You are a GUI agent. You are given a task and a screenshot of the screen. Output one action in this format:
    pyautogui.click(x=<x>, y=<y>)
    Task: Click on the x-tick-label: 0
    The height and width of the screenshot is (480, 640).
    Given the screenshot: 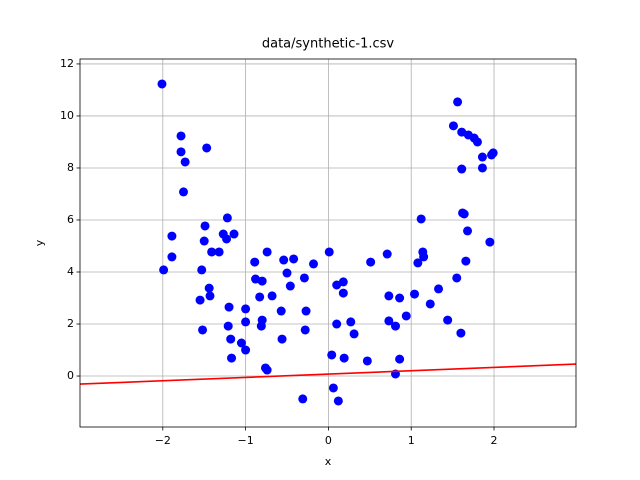 What is the action you would take?
    pyautogui.click(x=328, y=440)
    